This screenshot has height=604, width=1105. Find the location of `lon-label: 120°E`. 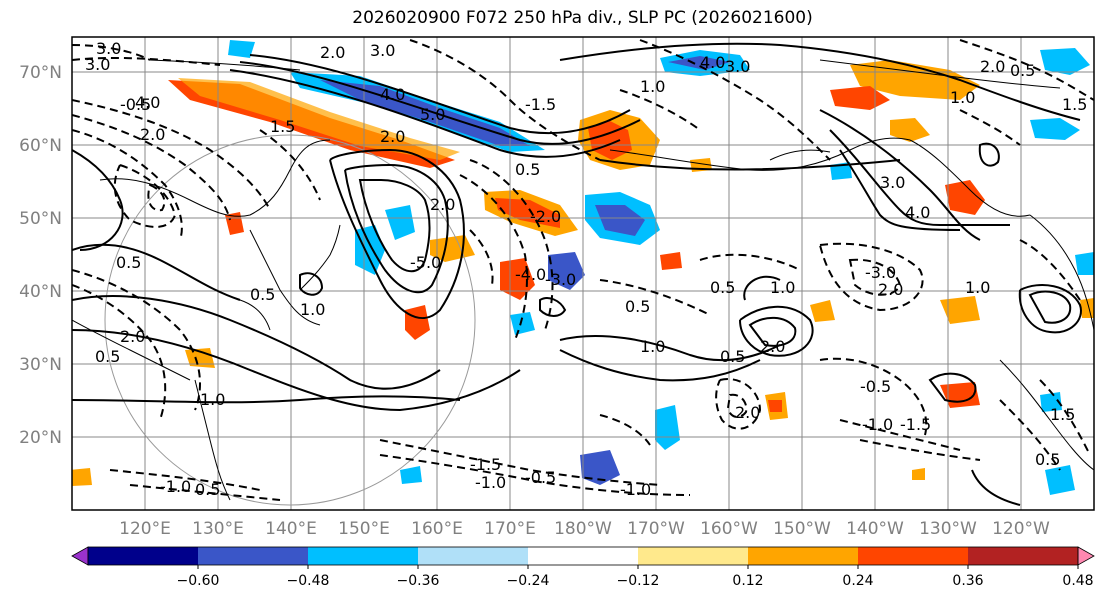

lon-label: 120°E is located at coordinates (145, 529).